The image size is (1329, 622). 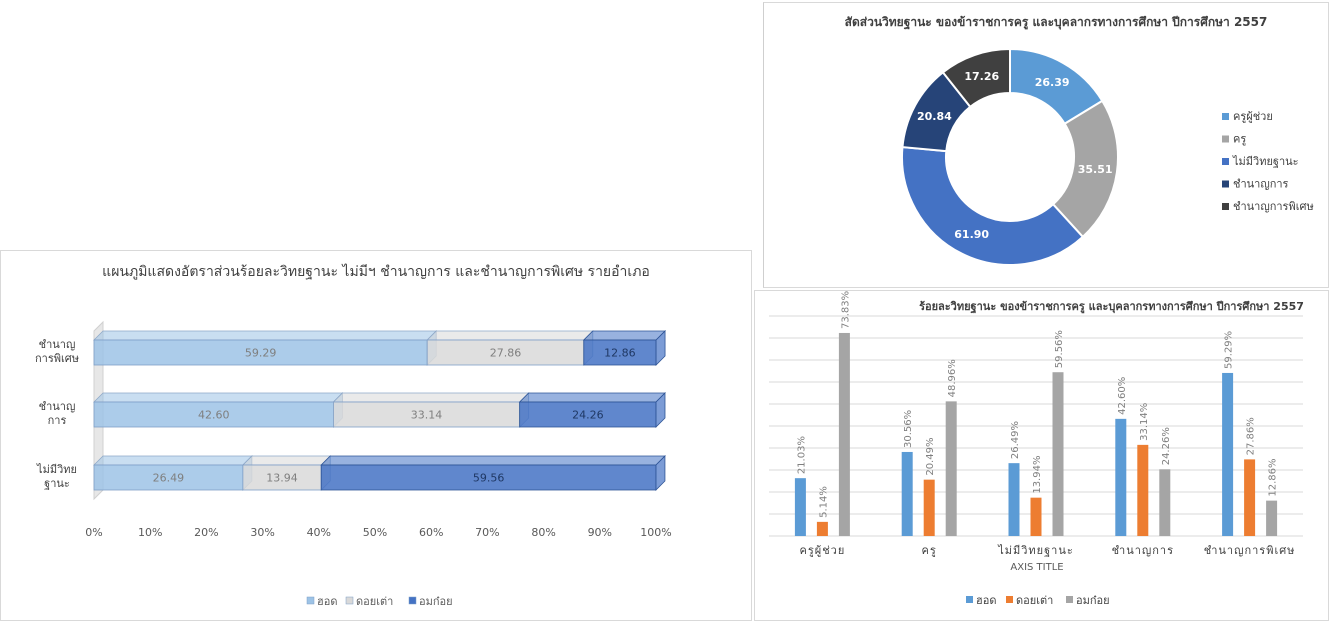 What do you see at coordinates (1036, 567) in the screenshot?
I see `x-axis-title: AXIS TITLE` at bounding box center [1036, 567].